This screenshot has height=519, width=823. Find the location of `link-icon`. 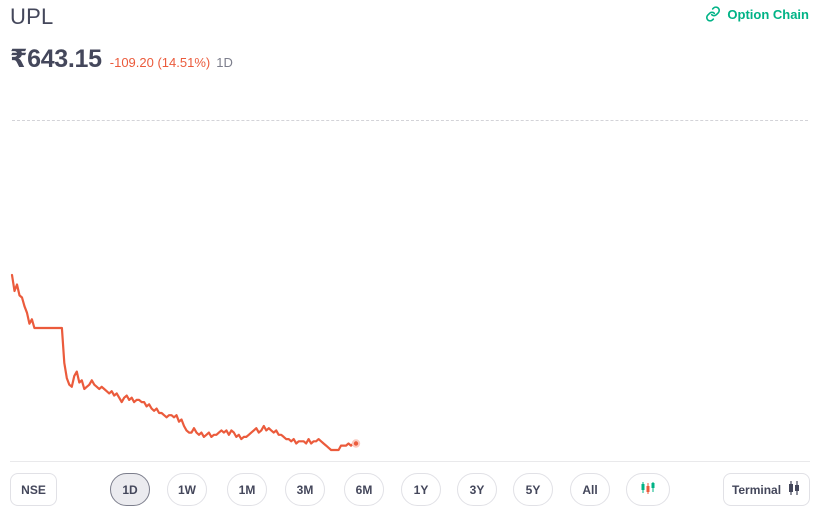

link-icon is located at coordinates (713, 14).